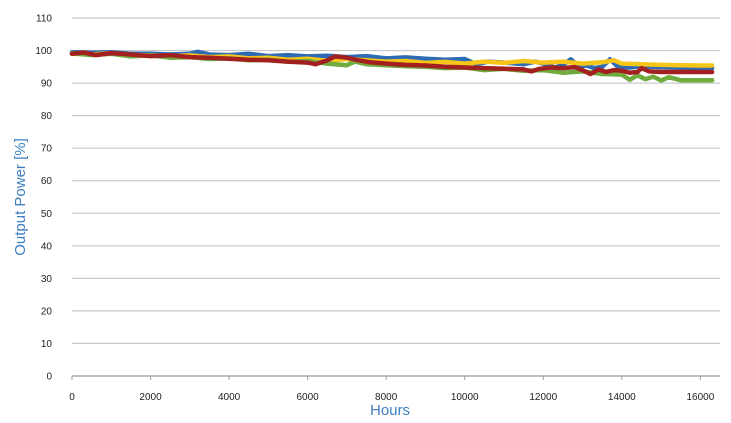  Describe the element at coordinates (47, 246) in the screenshot. I see `y-tick-label: 40` at that location.